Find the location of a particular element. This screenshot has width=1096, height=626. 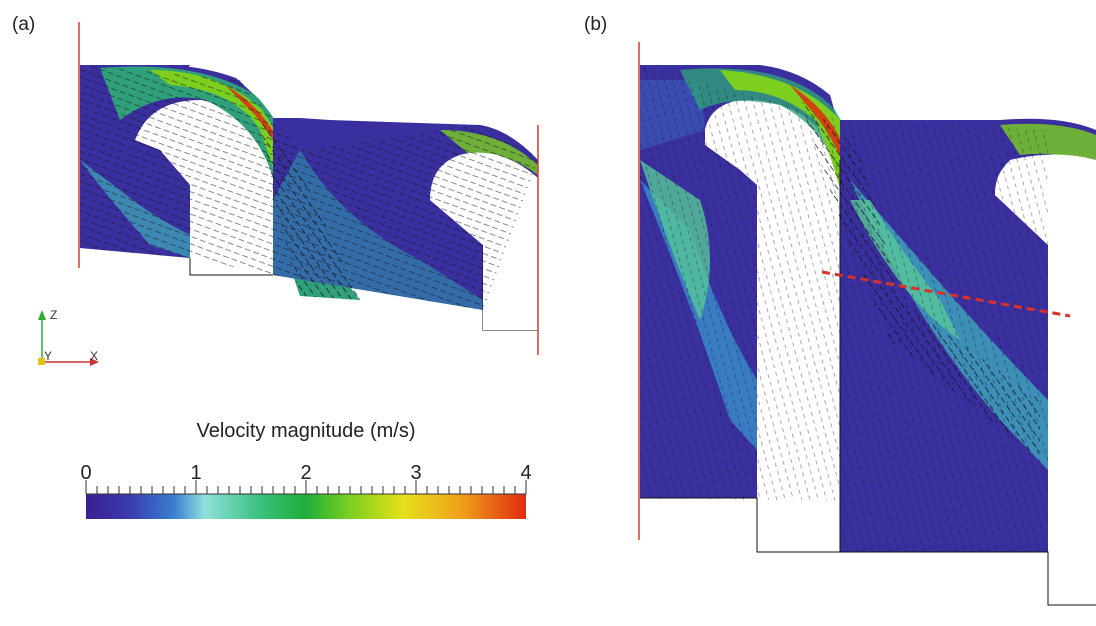

colorbar-tick-marks is located at coordinates (306, 487).